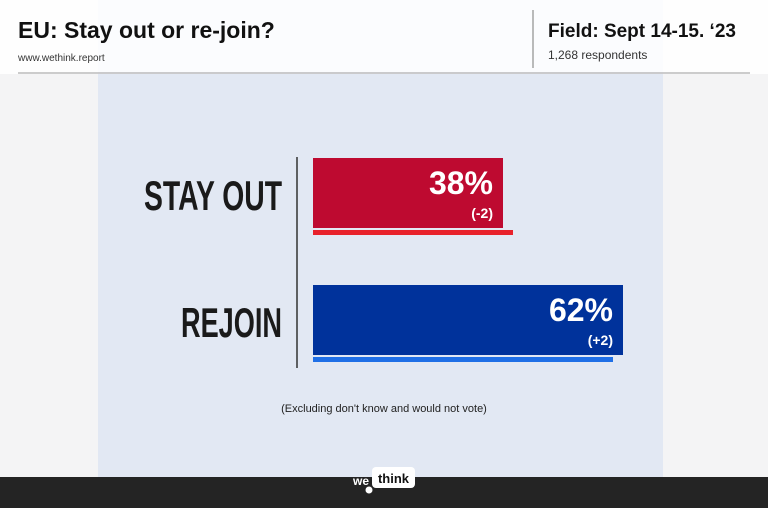  Describe the element at coordinates (360, 481) in the screenshot. I see `logo-we: we` at that location.